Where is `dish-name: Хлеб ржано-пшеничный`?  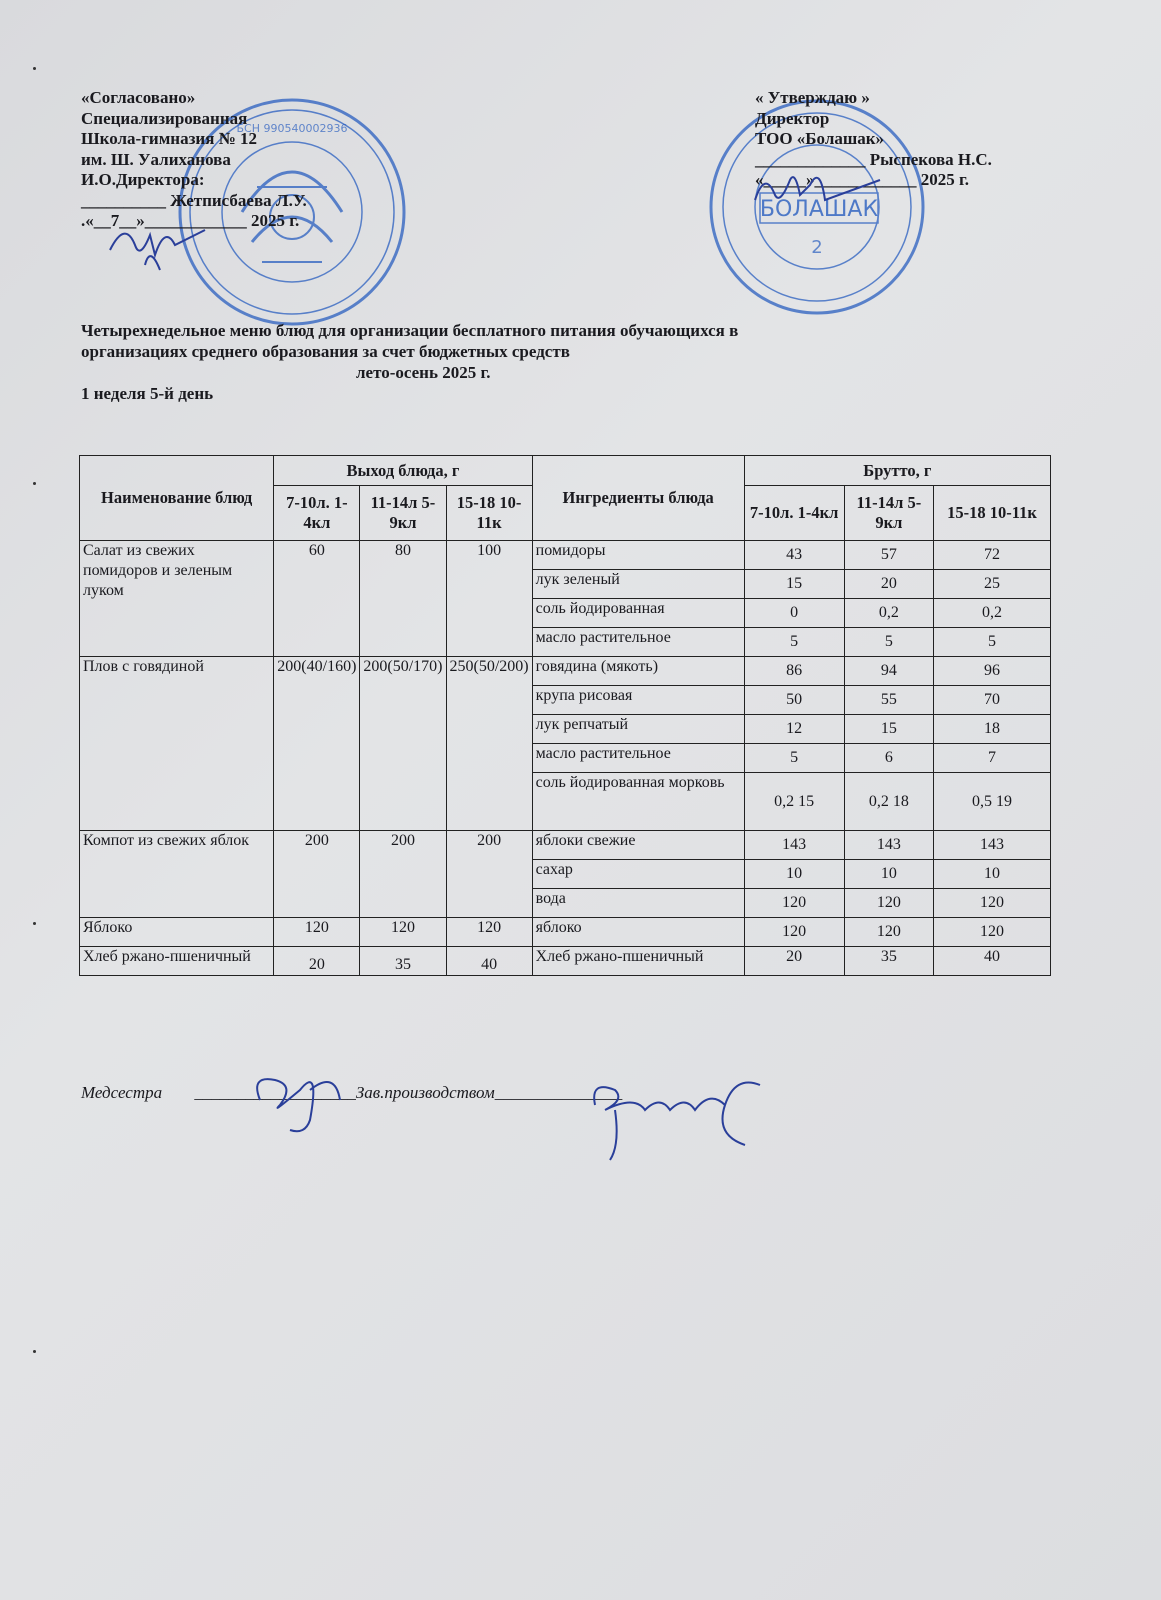 dish-name: Хлеб ржано-пшеничный is located at coordinates (176, 961).